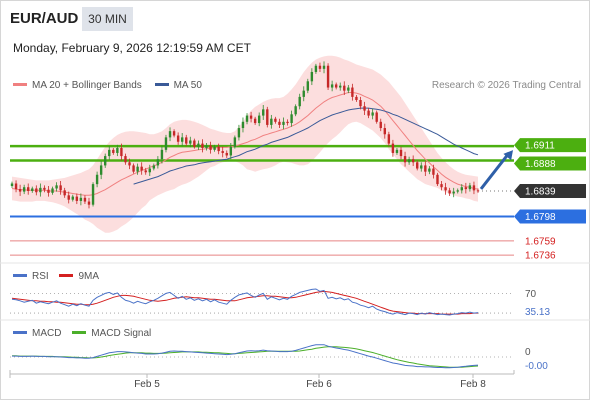 The width and height of the screenshot is (590, 400). What do you see at coordinates (82, 333) in the screenshot?
I see `macd-legend: MACD MACD Signal` at bounding box center [82, 333].